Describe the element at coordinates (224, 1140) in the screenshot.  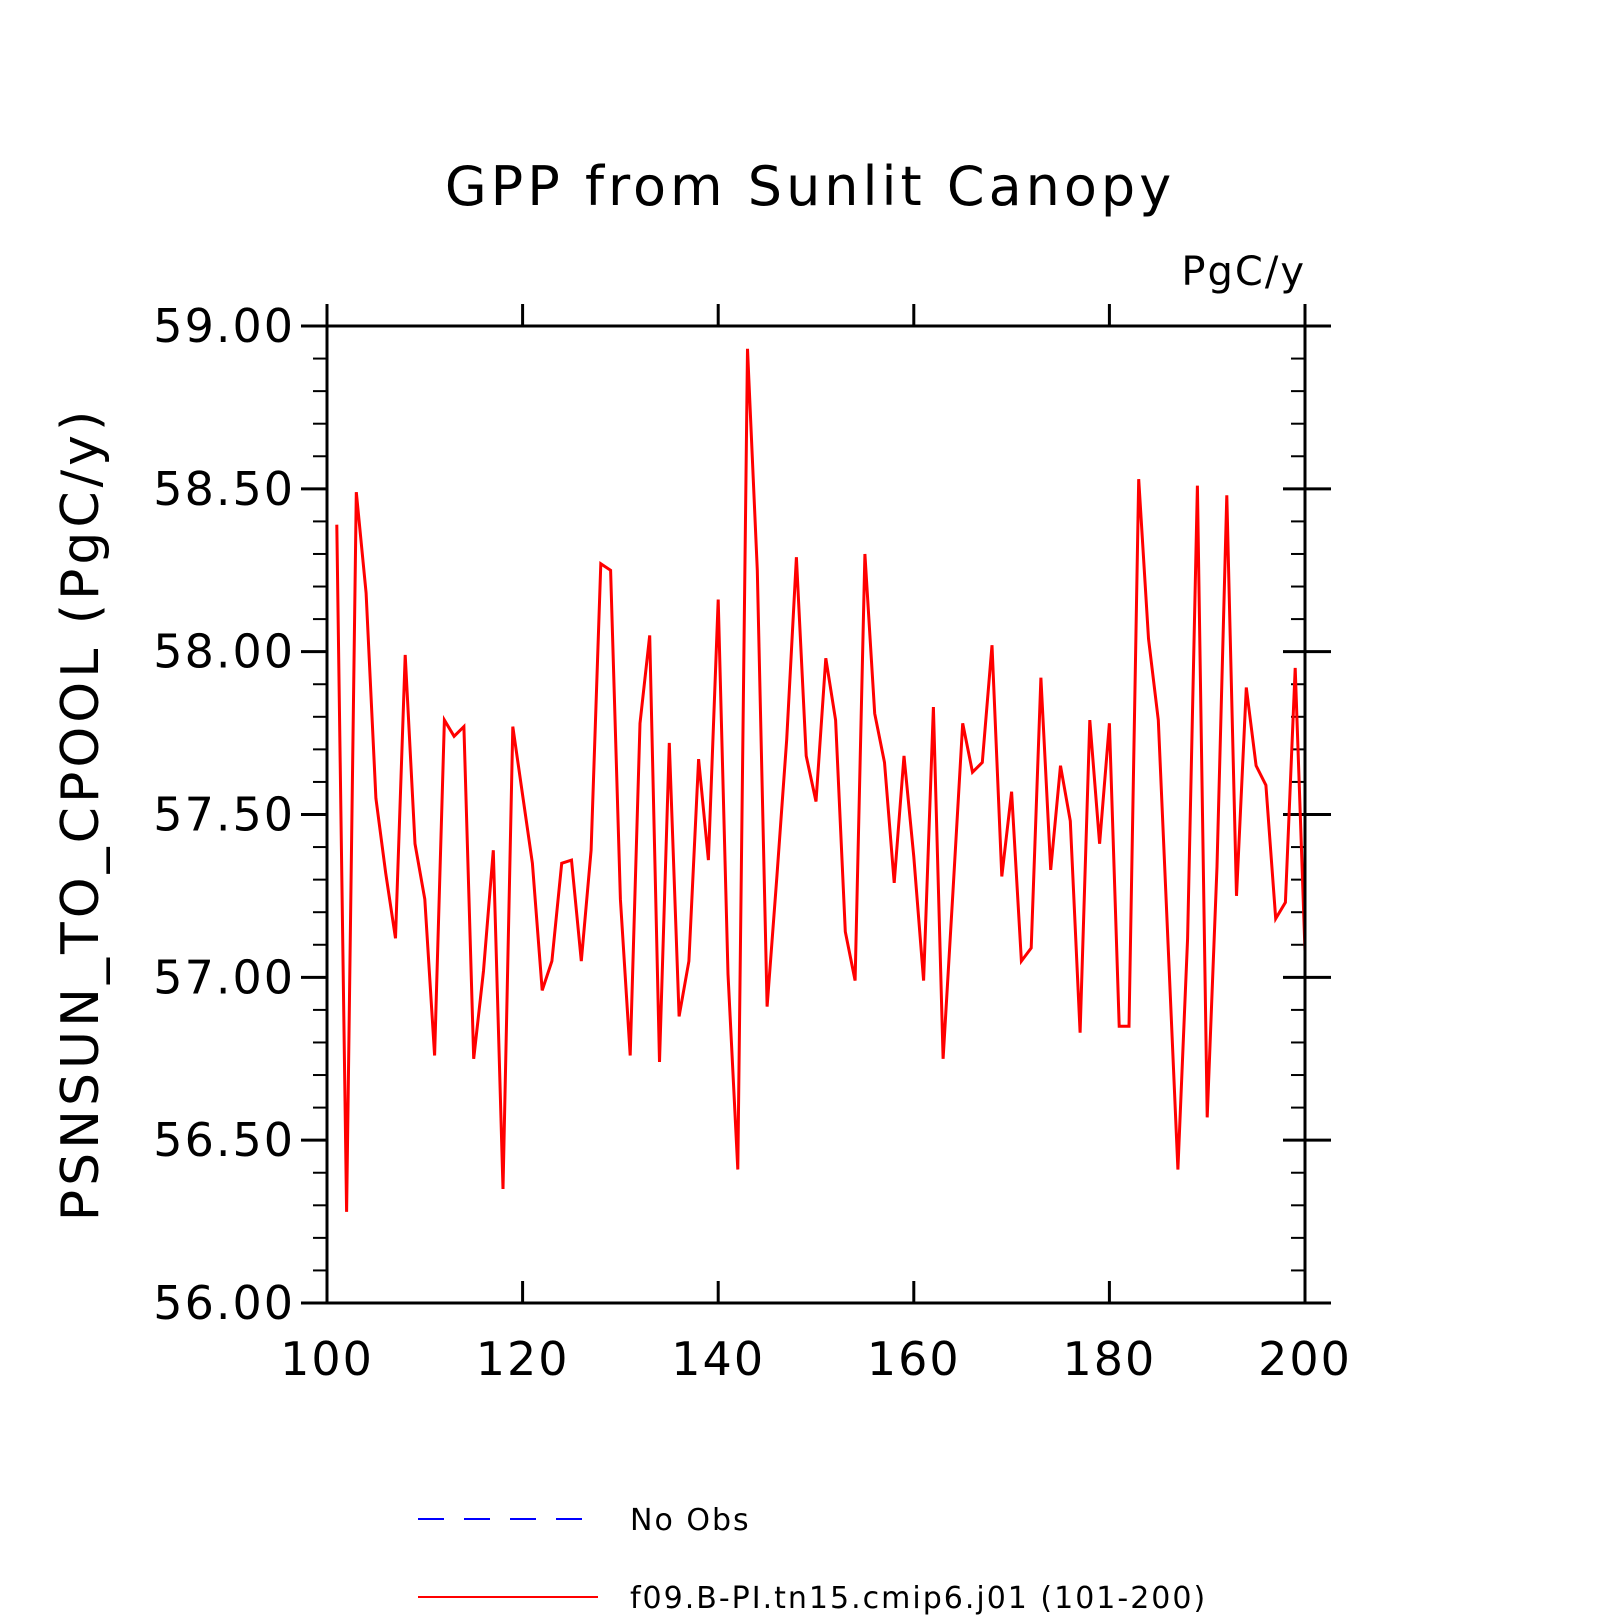
I see `y-tick-label: 56.50` at that location.